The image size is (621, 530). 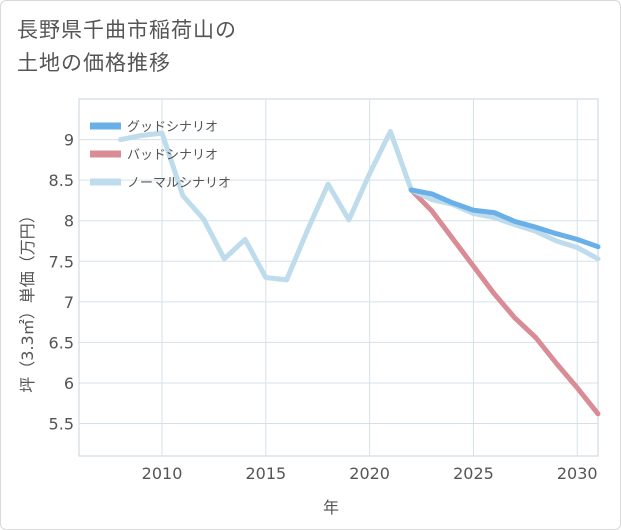 I want to click on legend-label-2: ノーマルシナリオ, so click(x=179, y=183).